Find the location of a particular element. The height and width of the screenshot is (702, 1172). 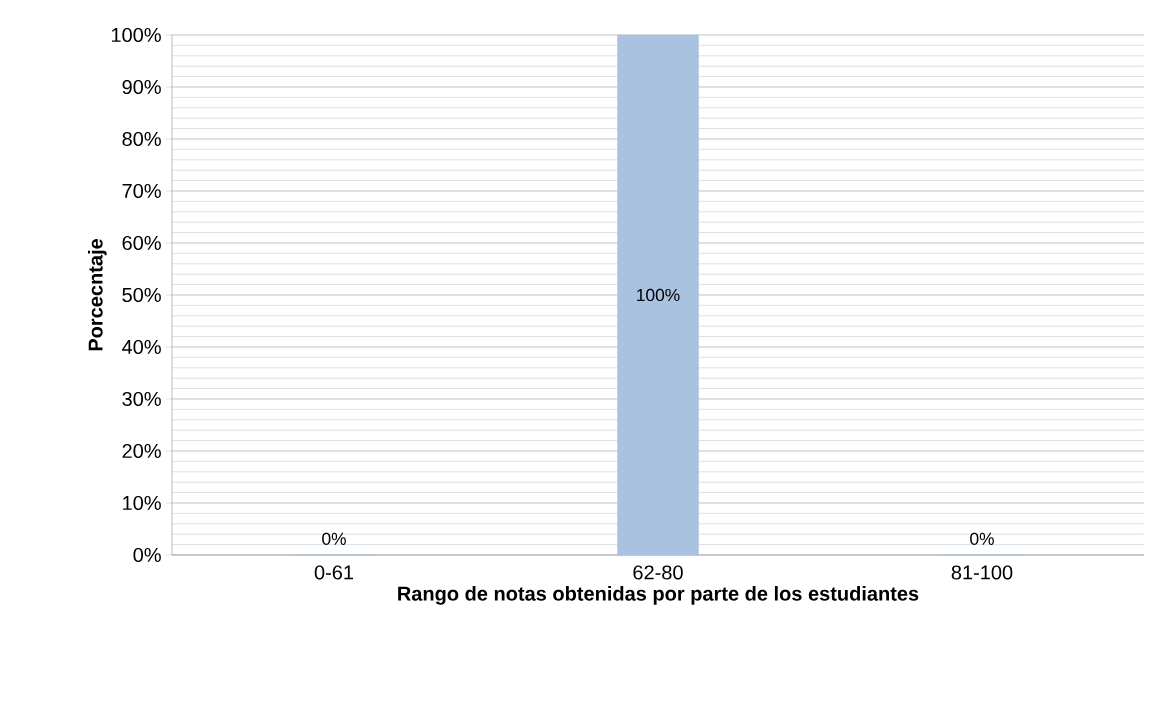

y-tick-label: 70% is located at coordinates (141, 191).